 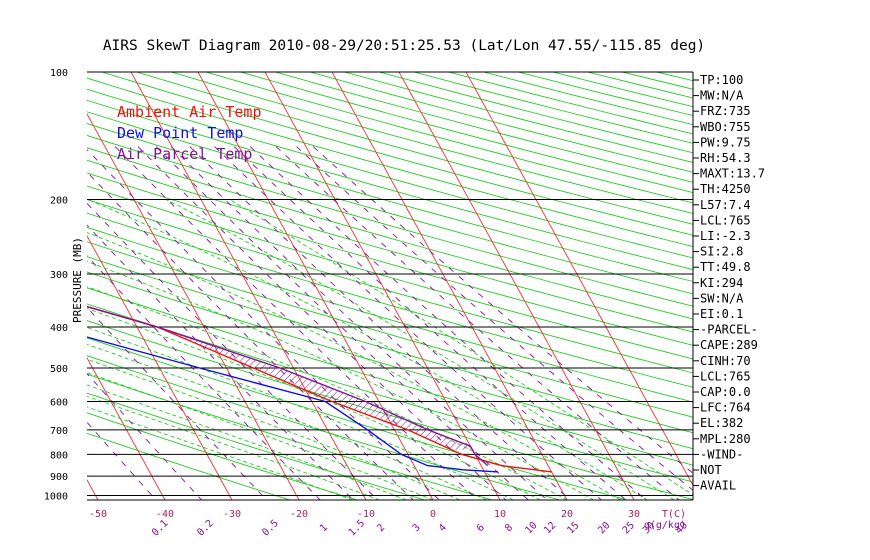 What do you see at coordinates (433, 514) in the screenshot?
I see `temp-tick-label-bottom: 0` at bounding box center [433, 514].